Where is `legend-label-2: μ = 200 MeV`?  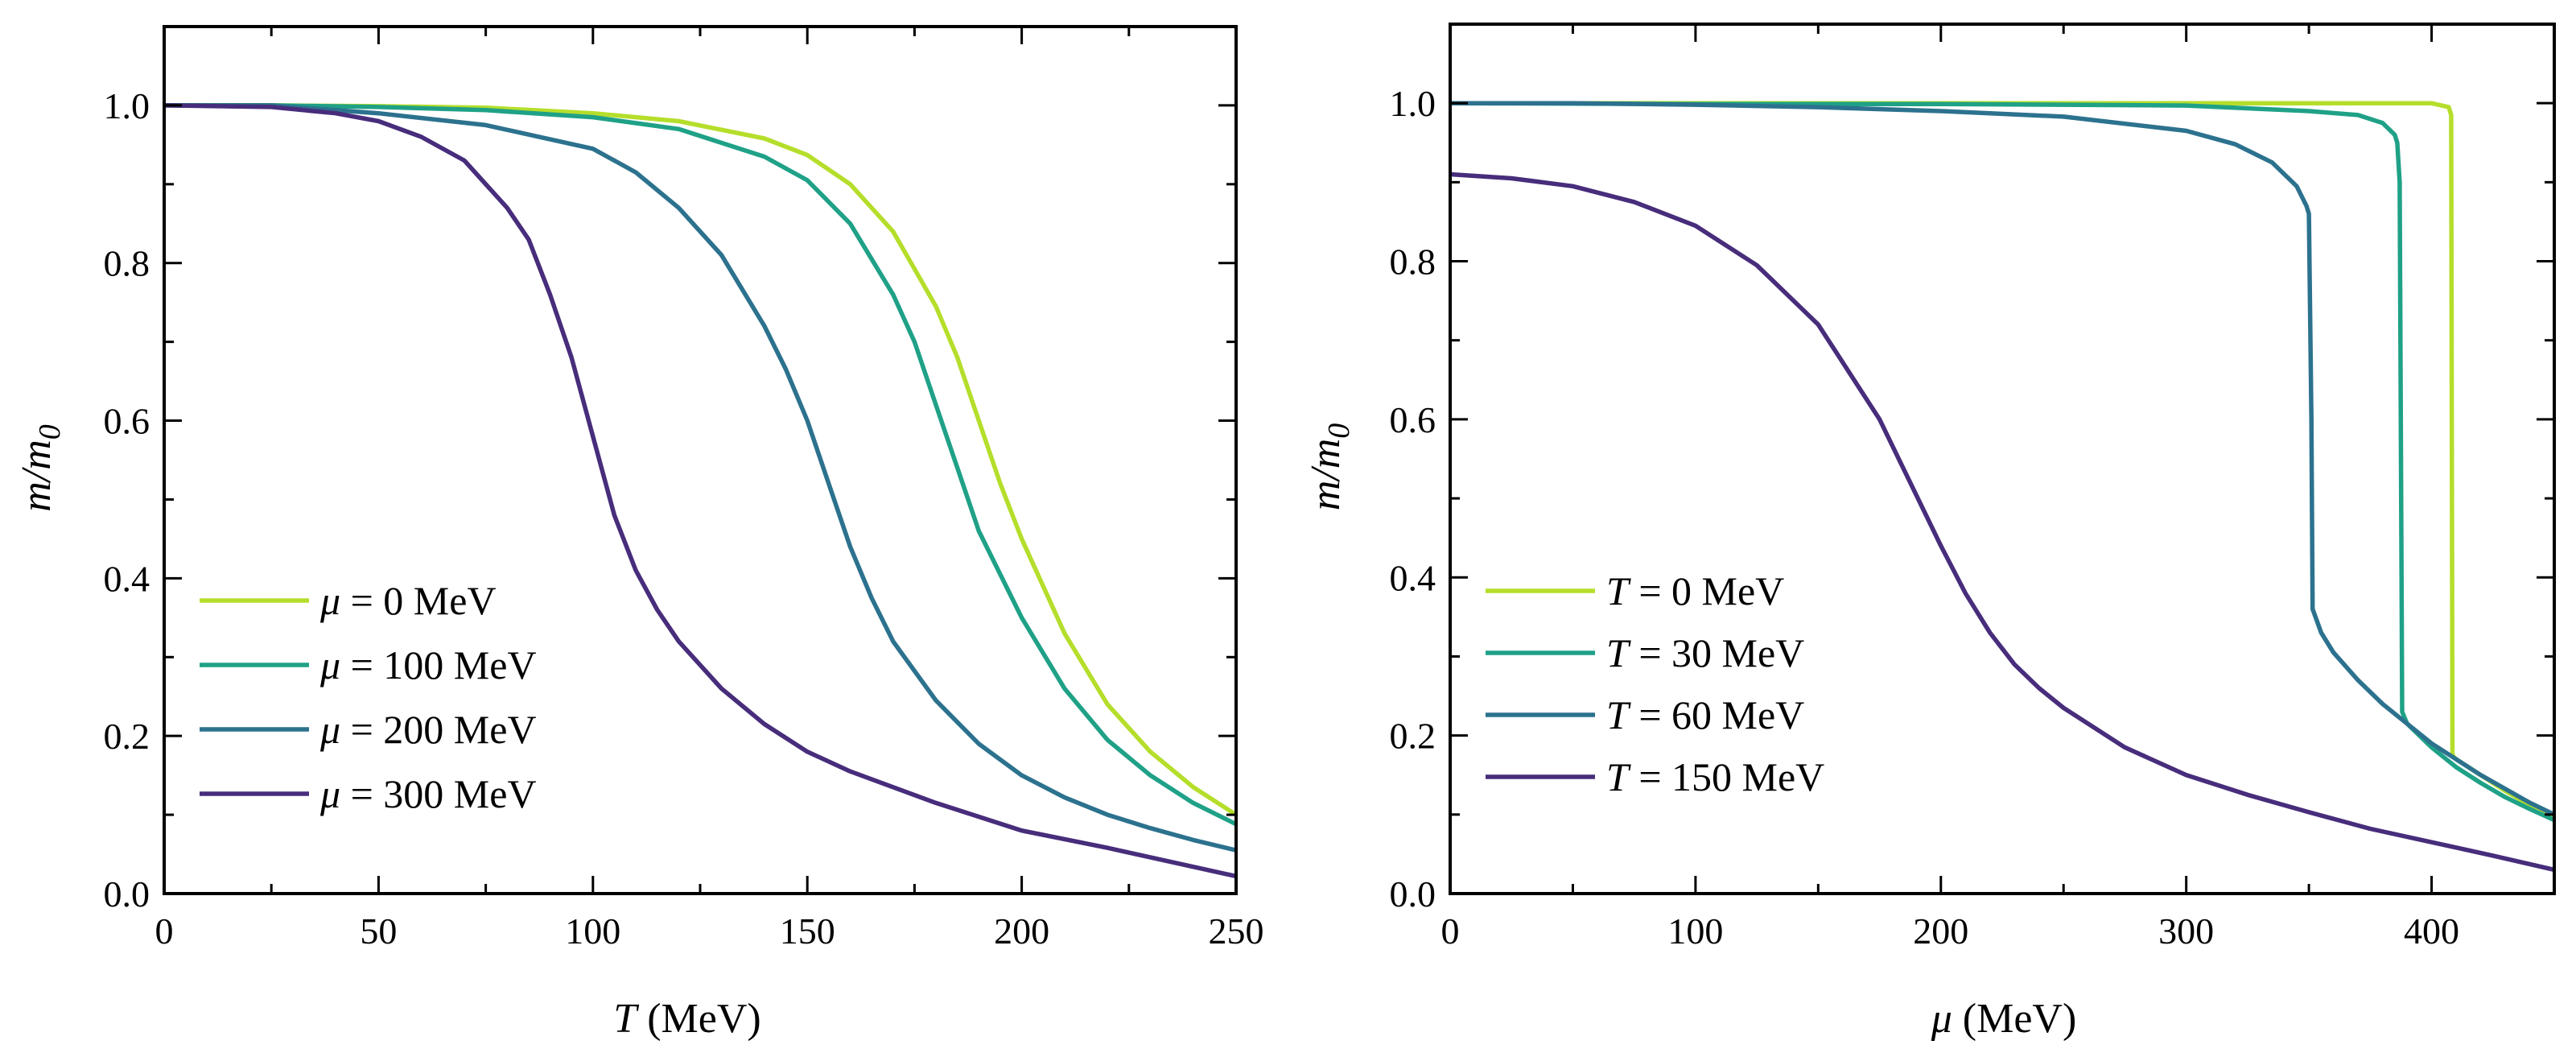
legend-label-2: μ = 200 MeV is located at coordinates (428, 729).